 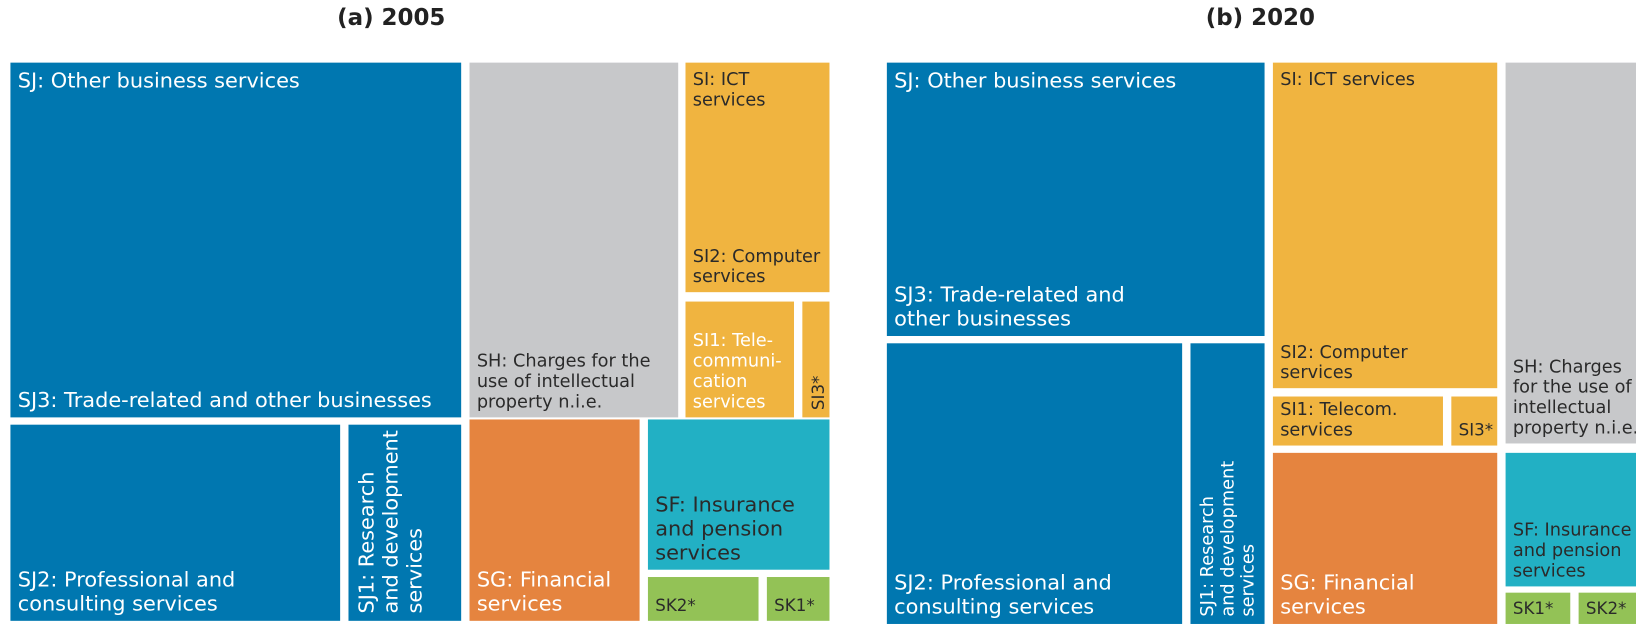 I want to click on box-label: SI1: Tele-, so click(x=733, y=341).